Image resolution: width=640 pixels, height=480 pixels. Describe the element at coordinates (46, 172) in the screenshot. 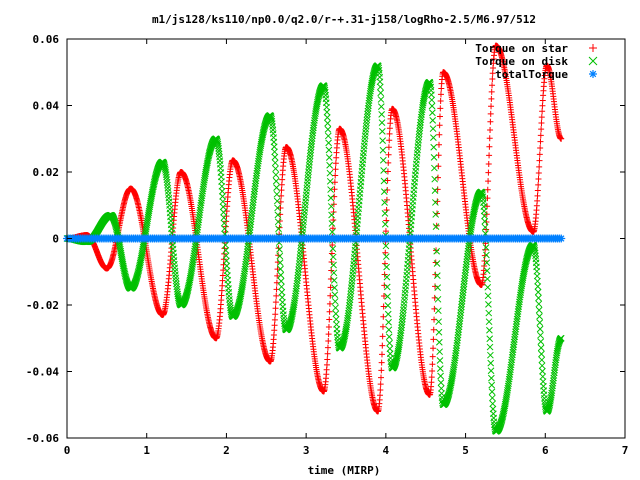

I see `y-tick-label: 0.02` at that location.